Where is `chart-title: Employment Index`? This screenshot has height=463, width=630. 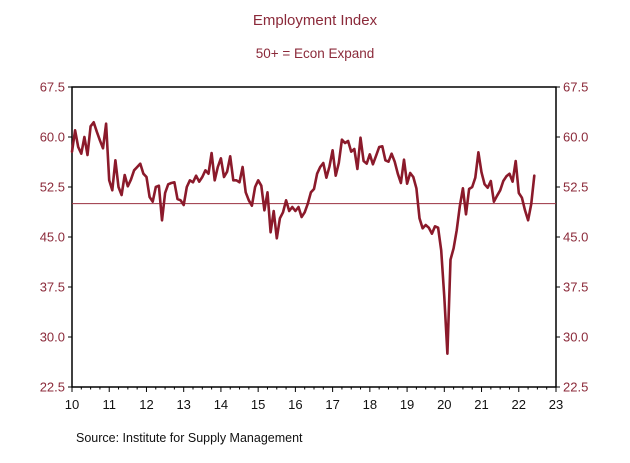
chart-title: Employment Index is located at coordinates (315, 20).